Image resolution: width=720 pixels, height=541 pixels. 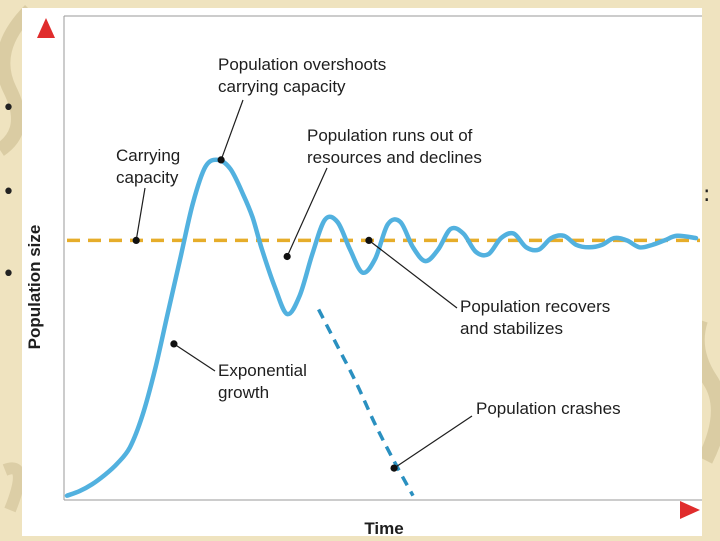 What do you see at coordinates (34, 287) in the screenshot?
I see `y-axis-label: Population size` at bounding box center [34, 287].